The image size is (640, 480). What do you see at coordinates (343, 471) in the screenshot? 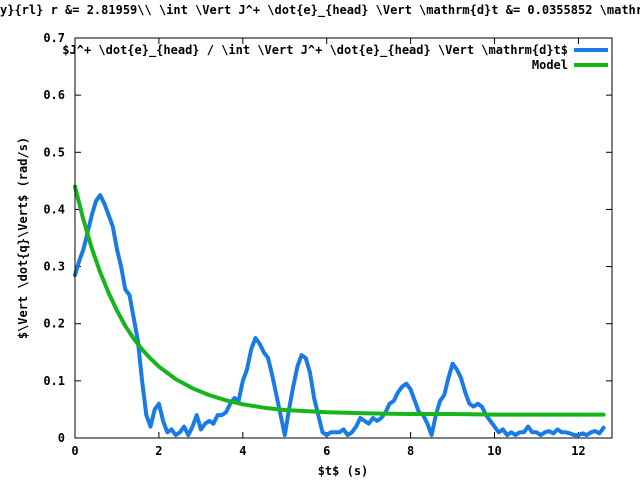
I see `x-axis-label: $t$ (s)` at bounding box center [343, 471].